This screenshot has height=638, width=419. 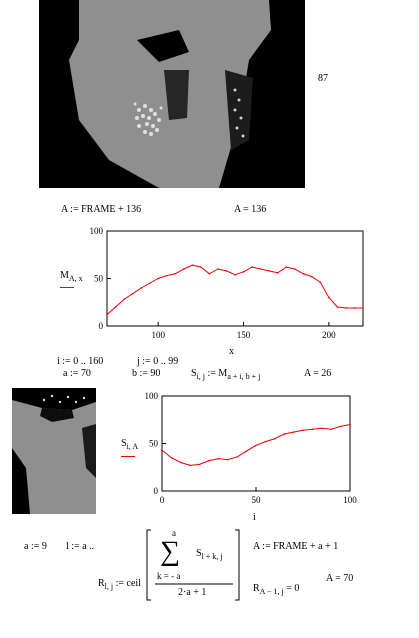 I want to click on plot1-ylabel-underline, so click(x=67, y=287).